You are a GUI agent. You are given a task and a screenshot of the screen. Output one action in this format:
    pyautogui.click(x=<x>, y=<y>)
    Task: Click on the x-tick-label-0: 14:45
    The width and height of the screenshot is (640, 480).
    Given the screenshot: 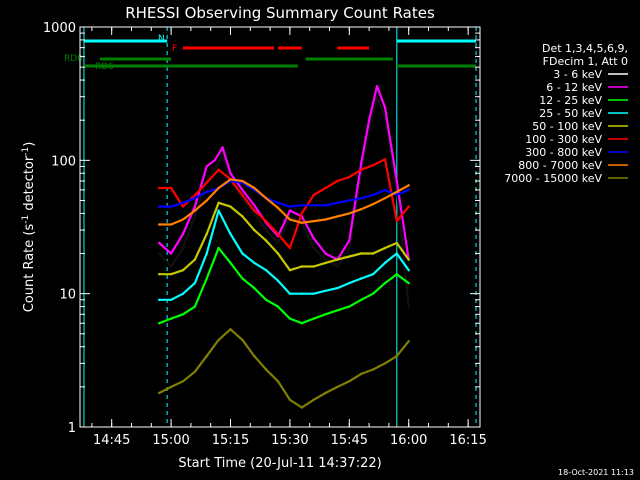 What is the action you would take?
    pyautogui.click(x=111, y=440)
    